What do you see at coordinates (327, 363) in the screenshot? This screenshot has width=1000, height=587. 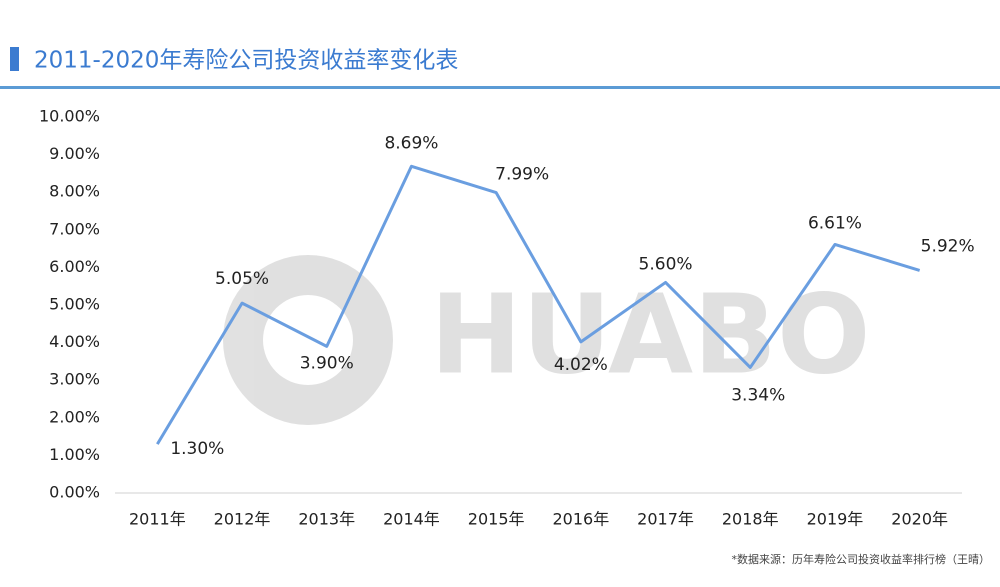 I see `value-label: 3.90%` at bounding box center [327, 363].